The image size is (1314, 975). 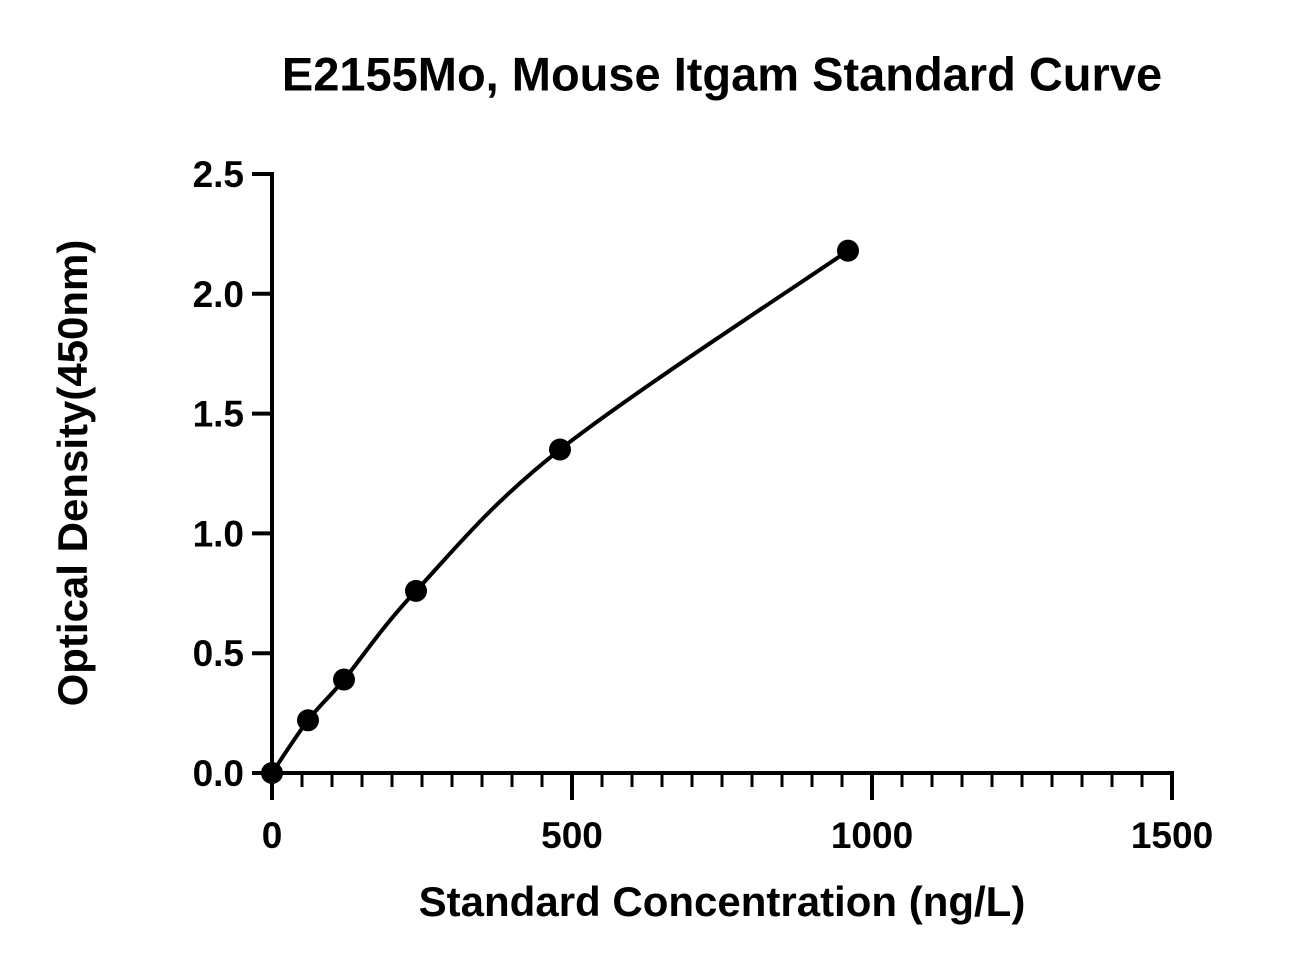 What do you see at coordinates (218, 174) in the screenshot?
I see `y-tick-label: 2.5` at bounding box center [218, 174].